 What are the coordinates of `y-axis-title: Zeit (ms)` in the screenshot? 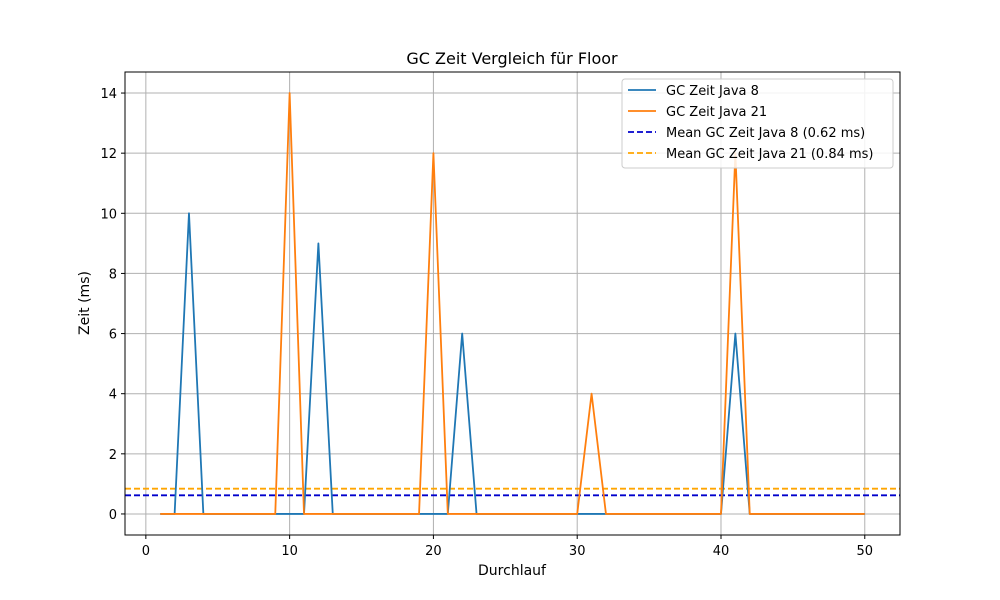 It's located at (85, 303).